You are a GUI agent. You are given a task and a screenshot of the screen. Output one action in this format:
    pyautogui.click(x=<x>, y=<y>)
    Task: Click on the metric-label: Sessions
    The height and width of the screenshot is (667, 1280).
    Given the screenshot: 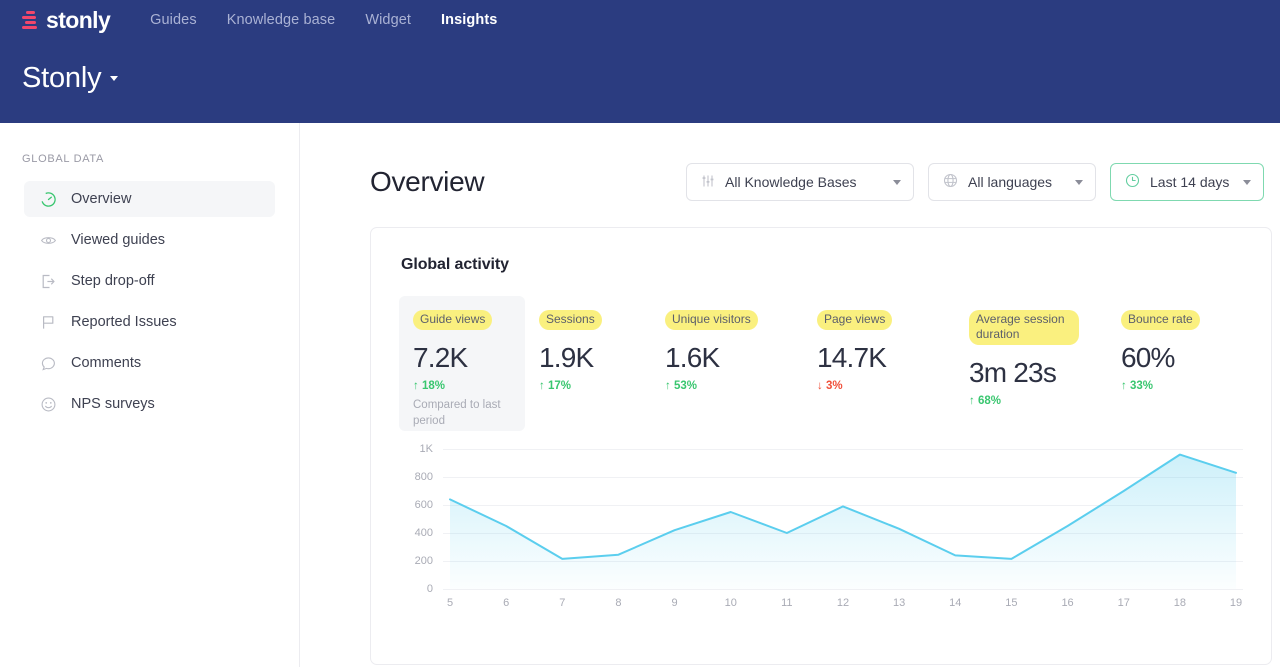 What is the action you would take?
    pyautogui.click(x=570, y=320)
    